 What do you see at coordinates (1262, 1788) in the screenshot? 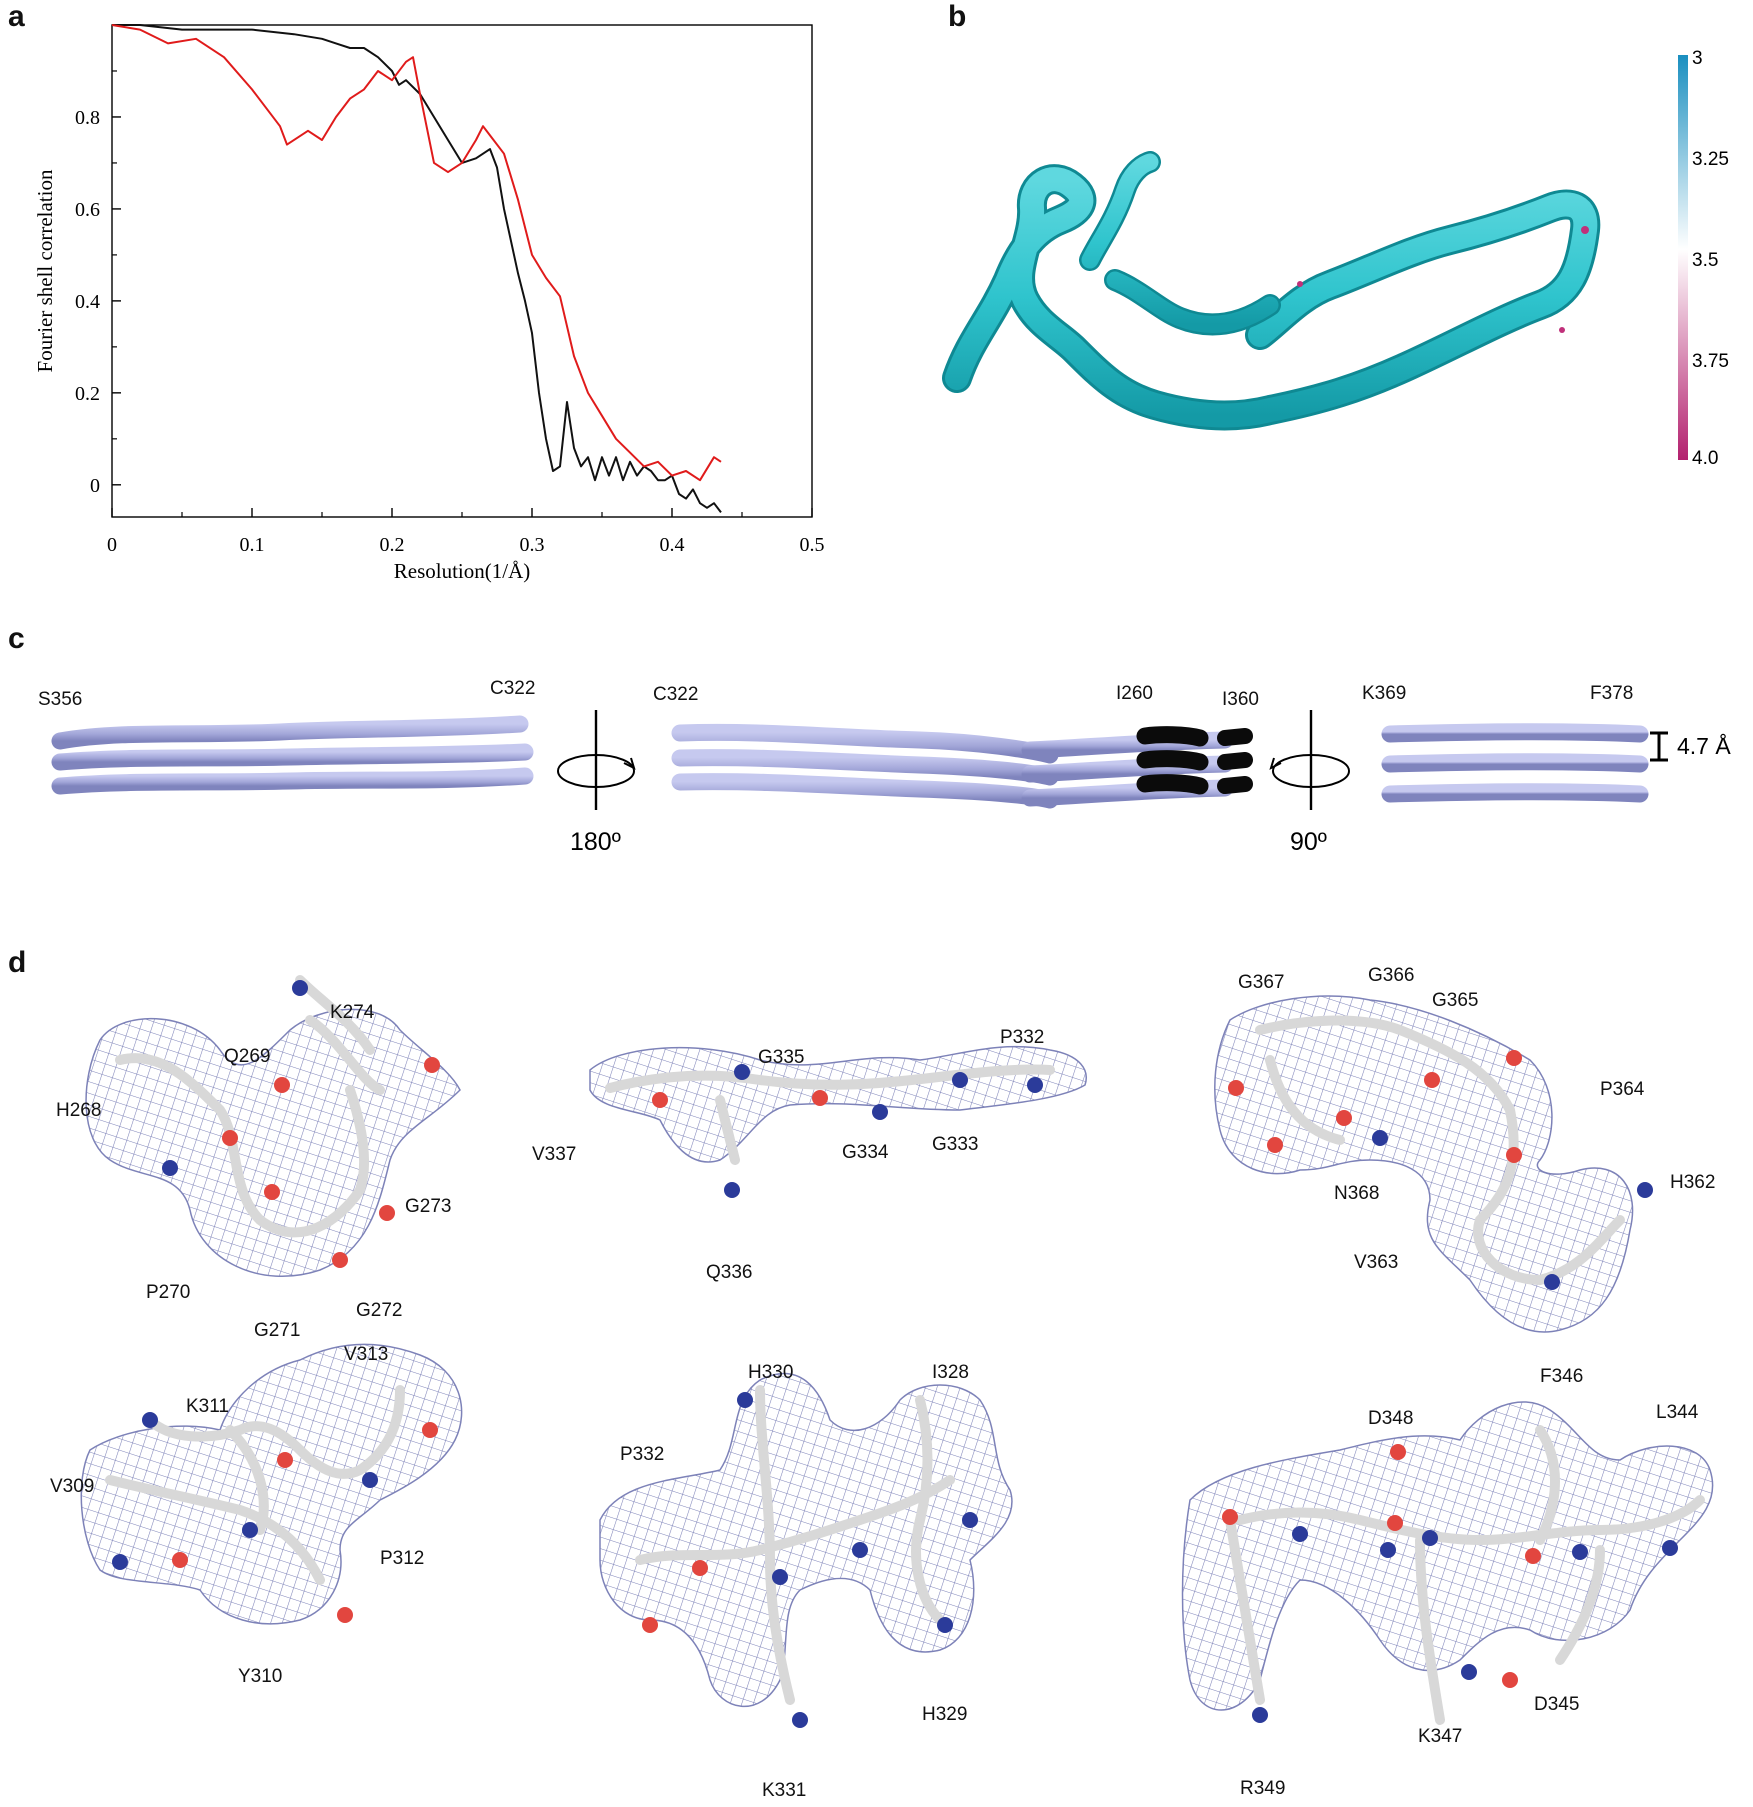
I see `residue-label: R349` at bounding box center [1262, 1788].